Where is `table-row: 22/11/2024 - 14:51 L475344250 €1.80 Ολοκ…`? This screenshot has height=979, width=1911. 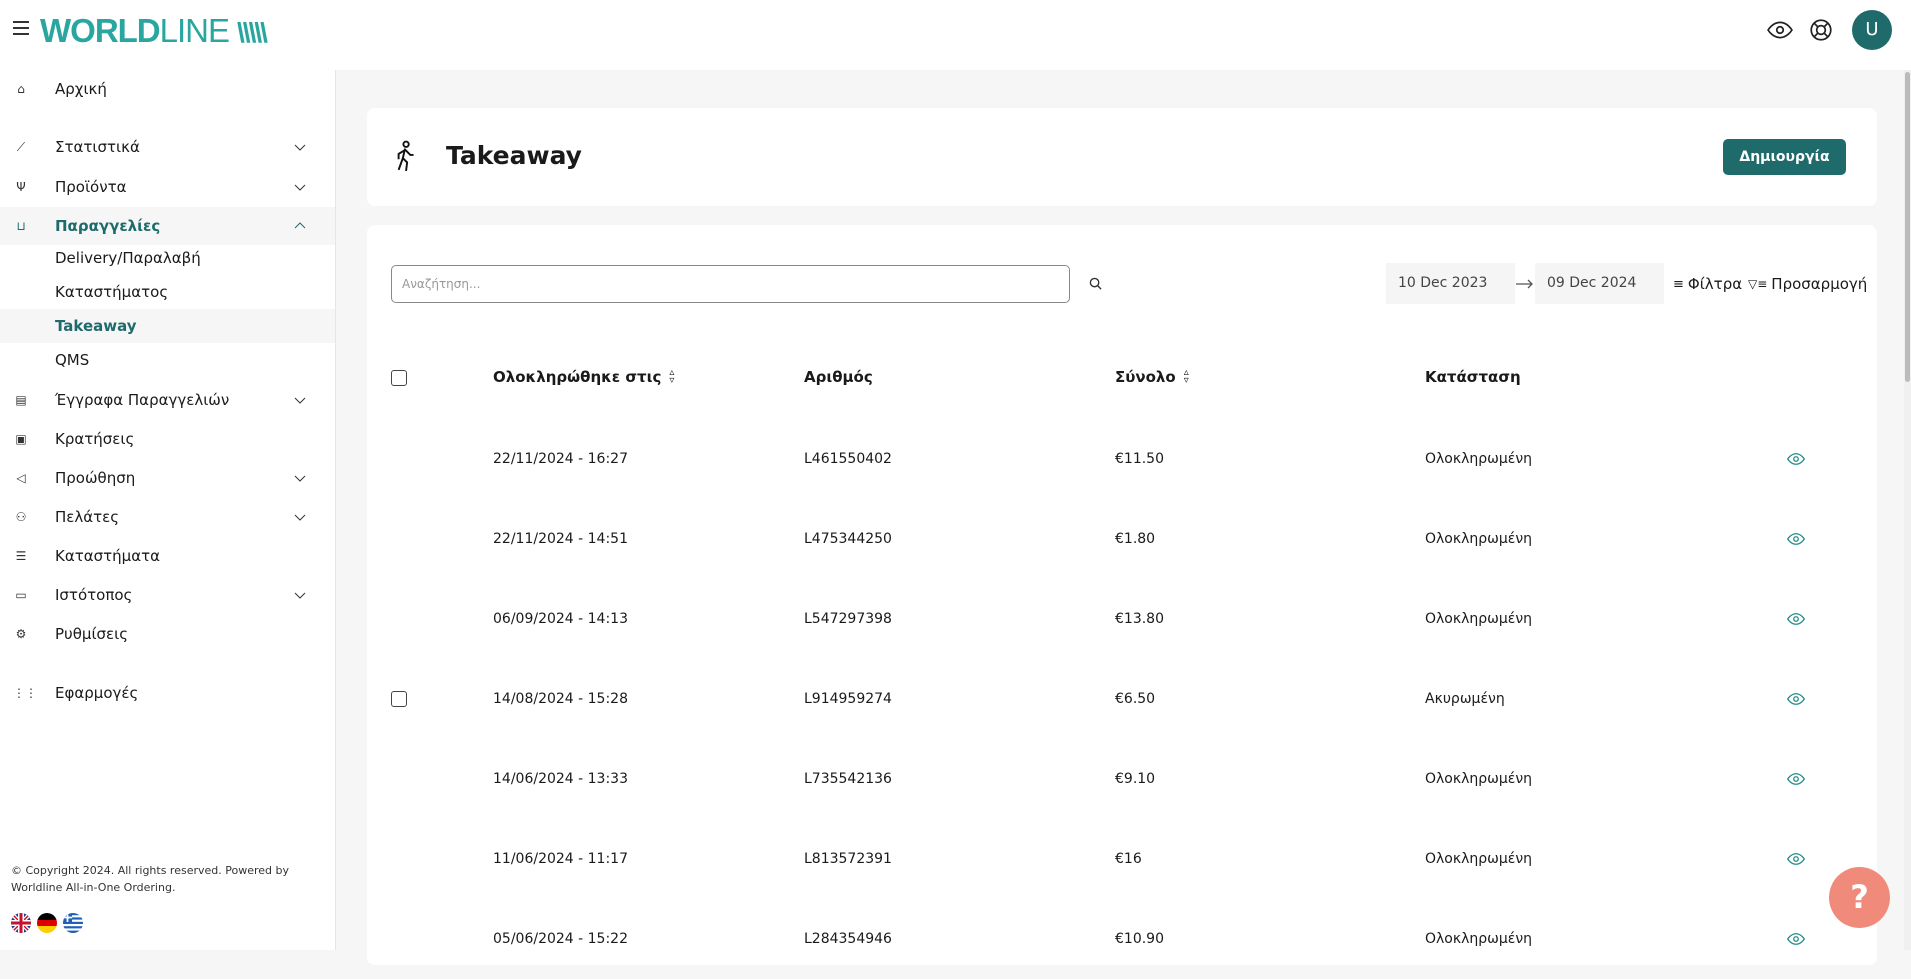
table-row: 22/11/2024 - 14:51 L475344250 €1.80 Ολοκ… is located at coordinates (1122, 539).